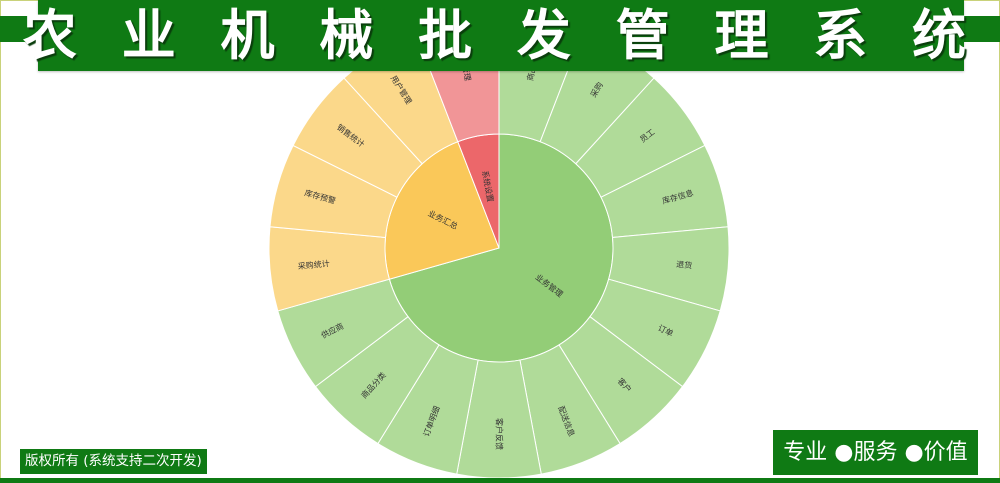 The image size is (1000, 483). What do you see at coordinates (684, 264) in the screenshot?
I see `outer-label-4: 退货` at bounding box center [684, 264].